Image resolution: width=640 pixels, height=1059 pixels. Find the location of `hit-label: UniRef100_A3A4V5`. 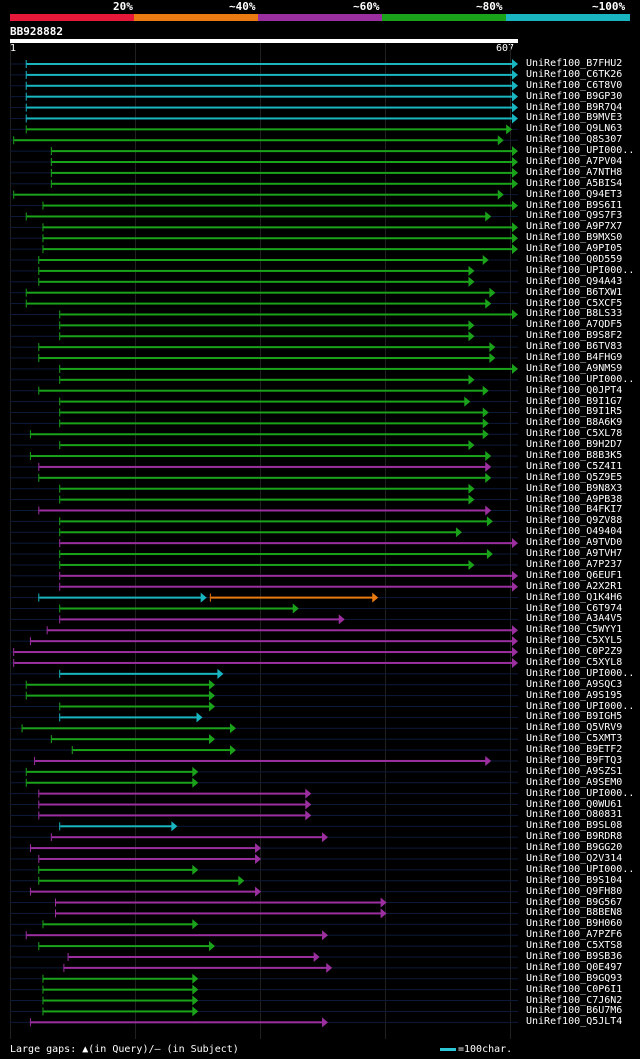

hit-label: UniRef100_A3A4V5 is located at coordinates (574, 619).